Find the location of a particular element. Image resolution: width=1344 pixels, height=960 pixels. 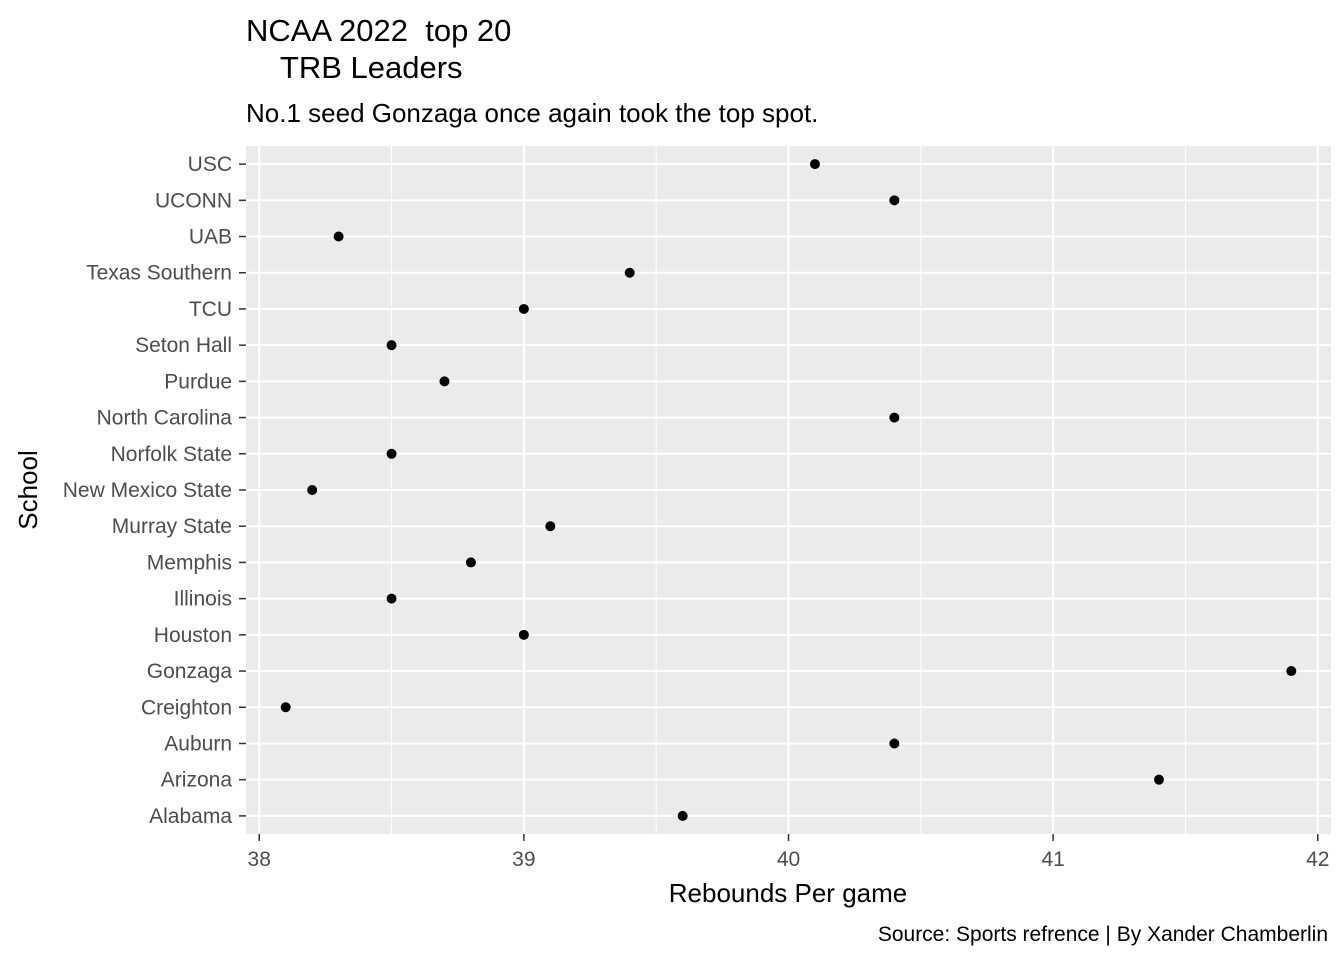

y-tick-label: USC is located at coordinates (210, 164).